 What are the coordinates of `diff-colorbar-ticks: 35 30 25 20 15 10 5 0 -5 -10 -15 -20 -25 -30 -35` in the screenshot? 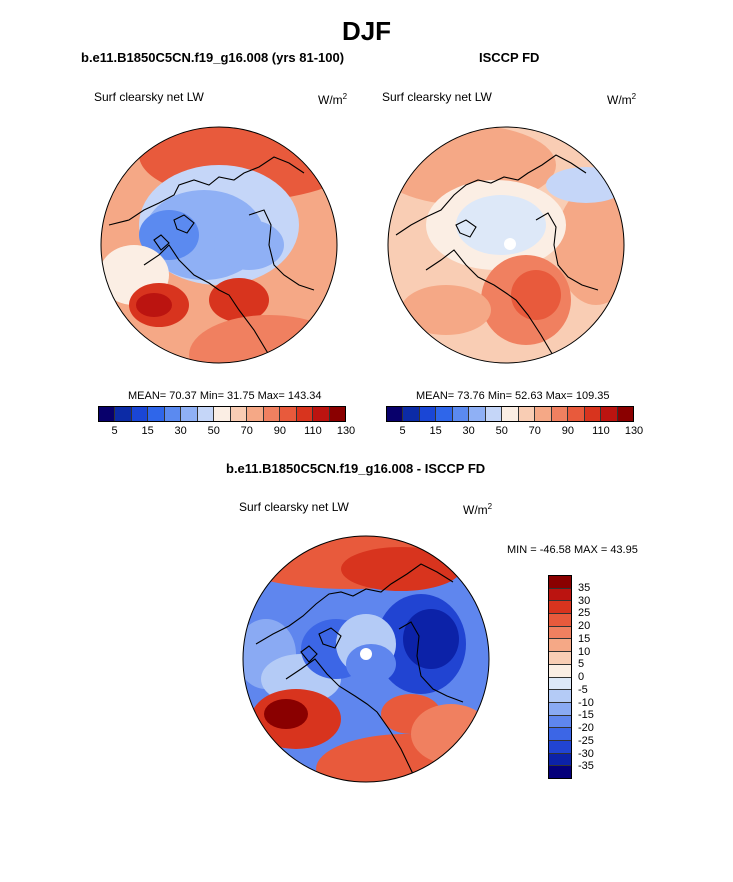 It's located at (608, 677).